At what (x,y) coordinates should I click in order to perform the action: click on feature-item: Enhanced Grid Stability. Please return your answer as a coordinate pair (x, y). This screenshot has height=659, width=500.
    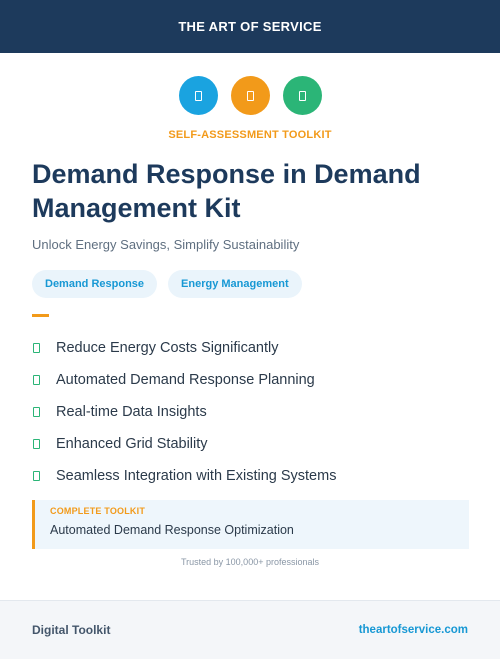
    Looking at the image, I should click on (252, 444).